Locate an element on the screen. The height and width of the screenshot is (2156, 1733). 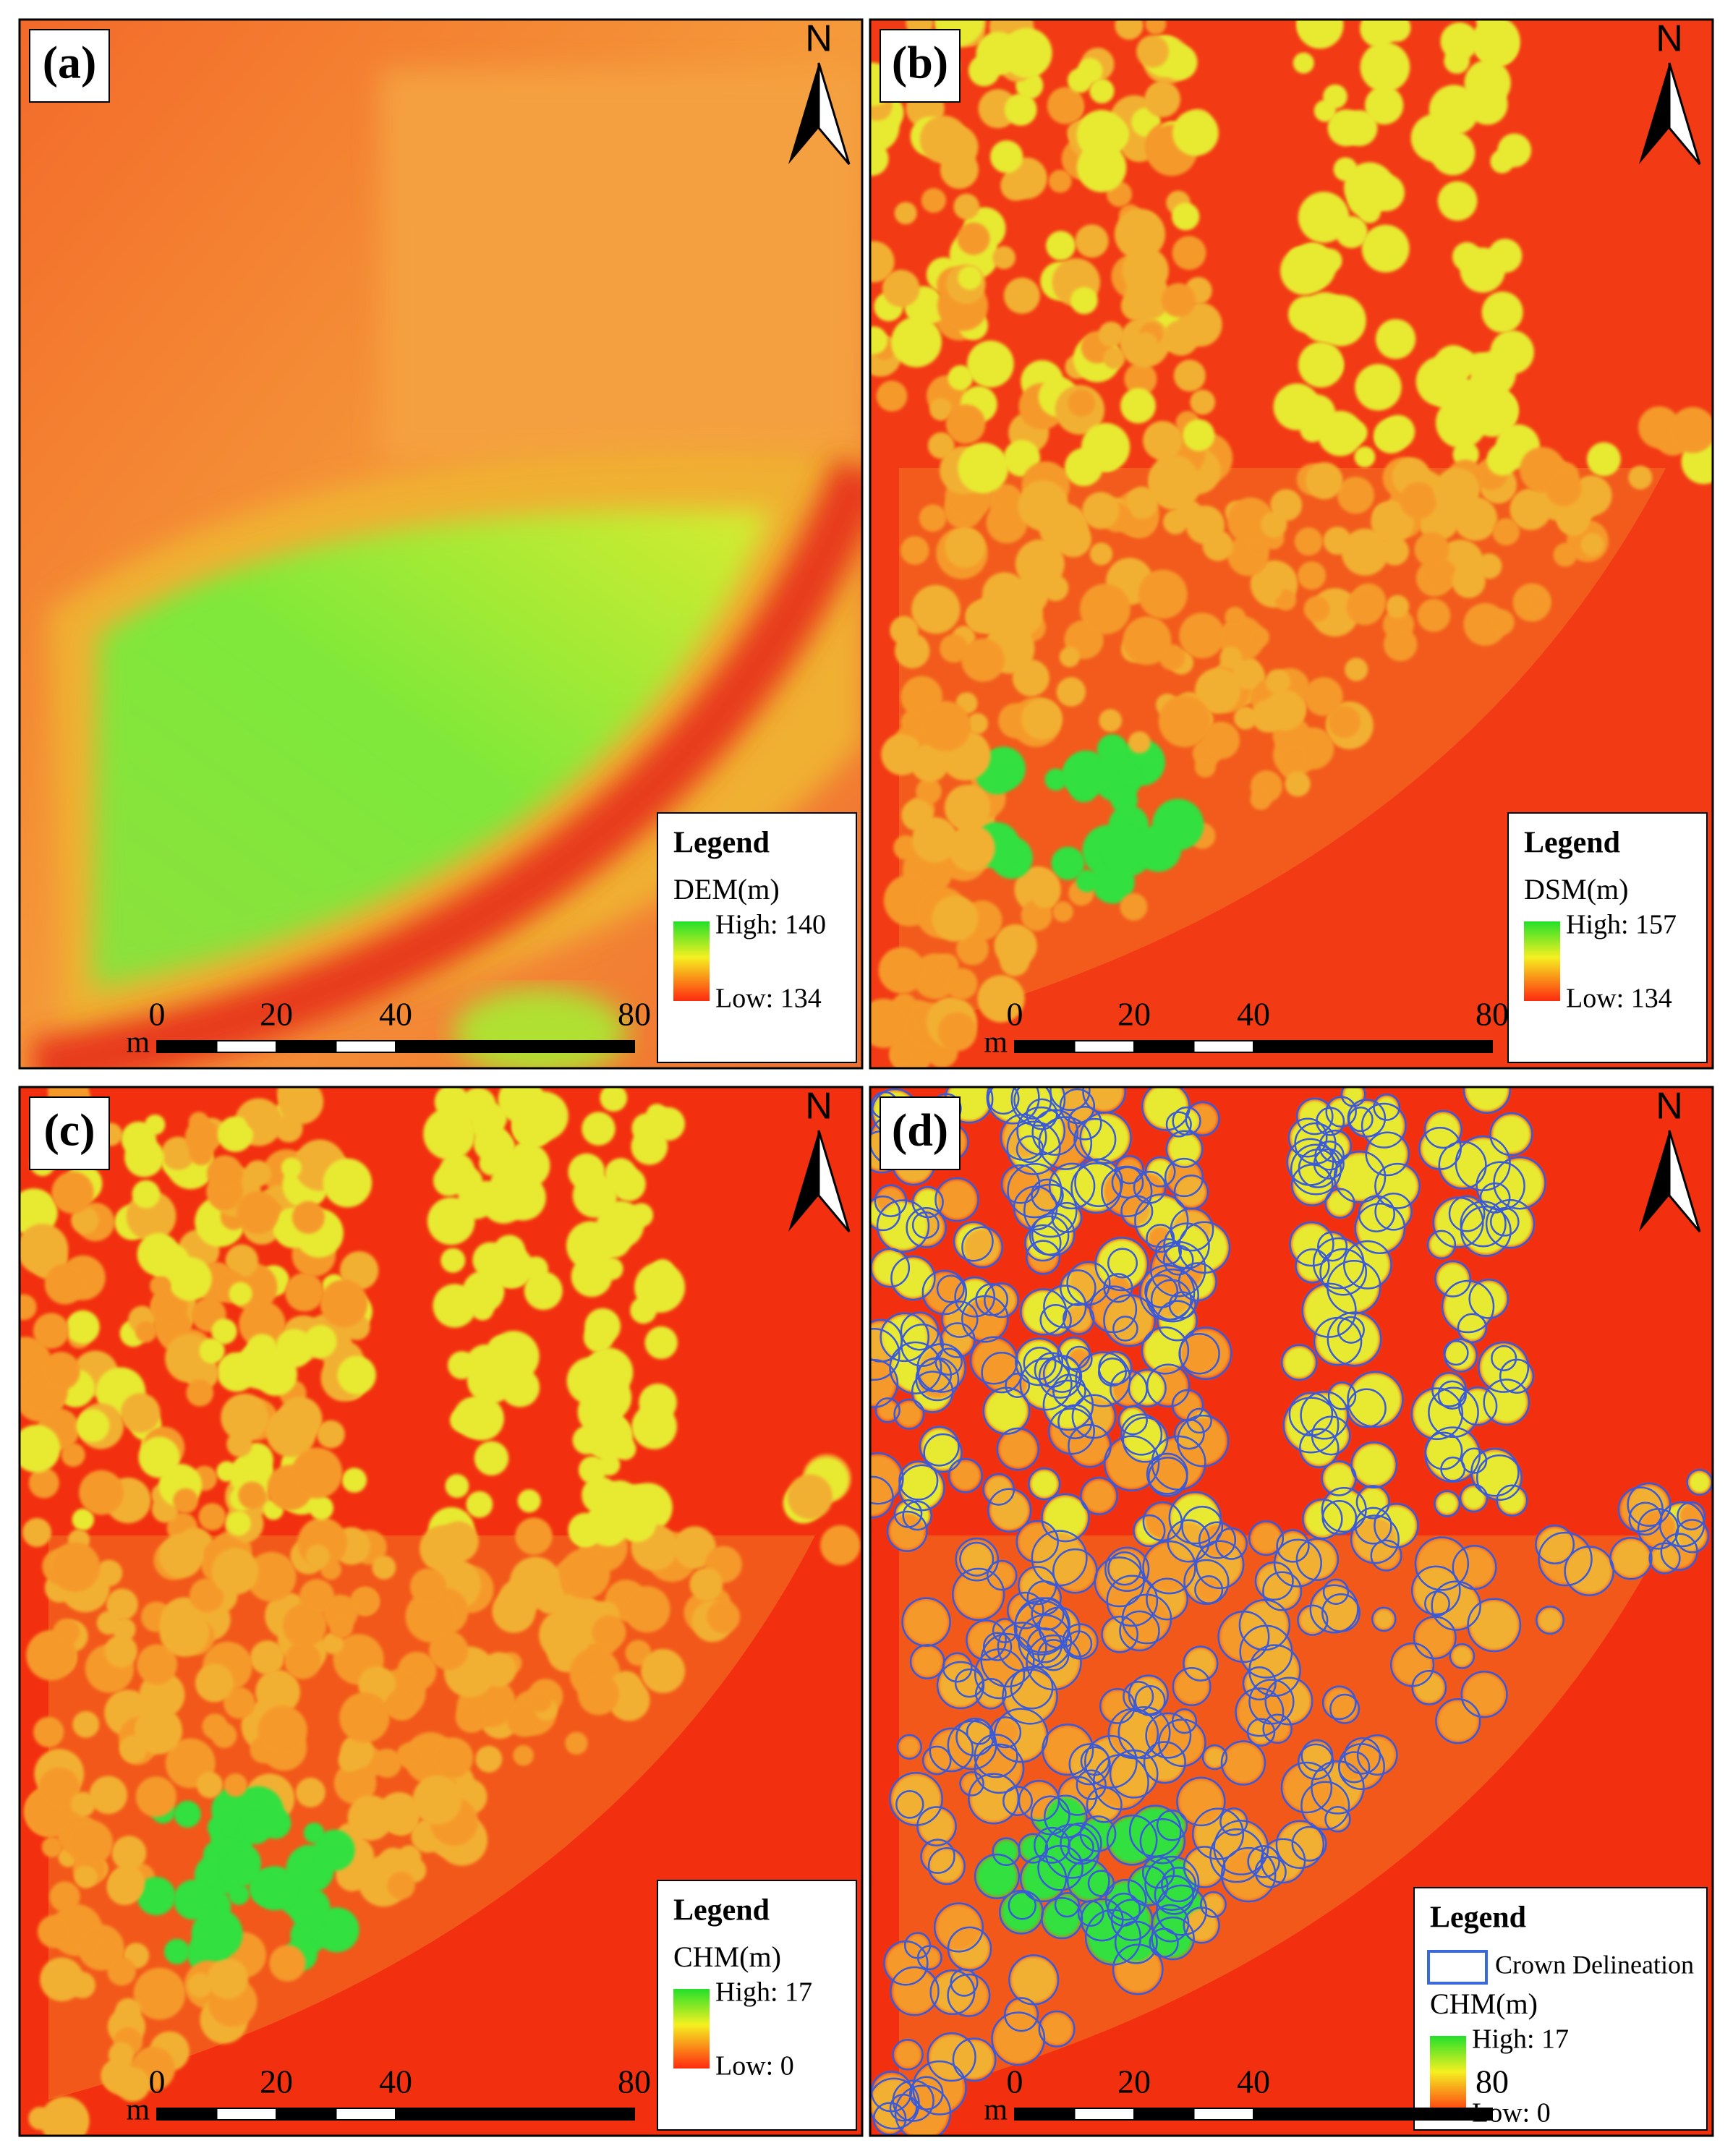
panel-label: (a) is located at coordinates (70, 62).